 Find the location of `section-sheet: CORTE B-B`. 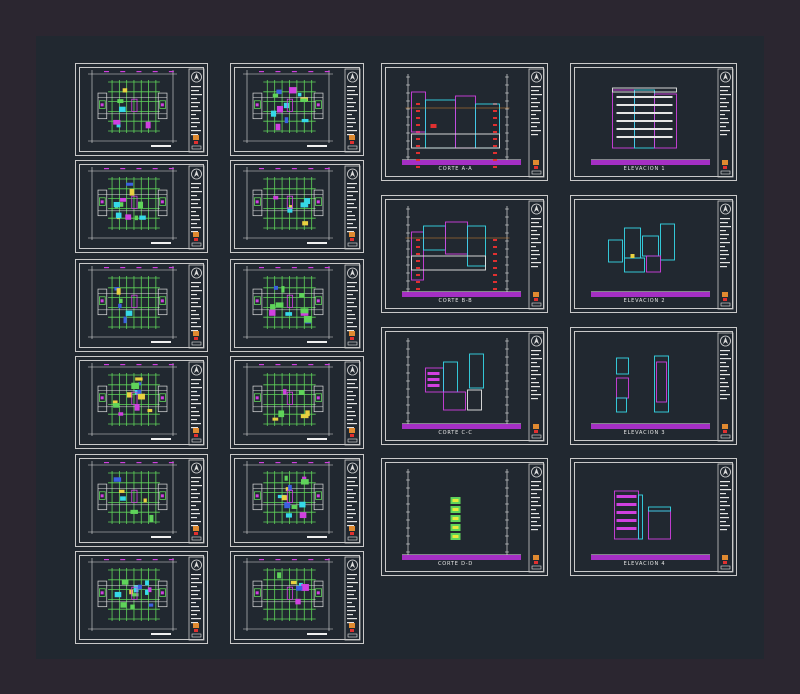

section-sheet: CORTE B-B is located at coordinates (464, 254).